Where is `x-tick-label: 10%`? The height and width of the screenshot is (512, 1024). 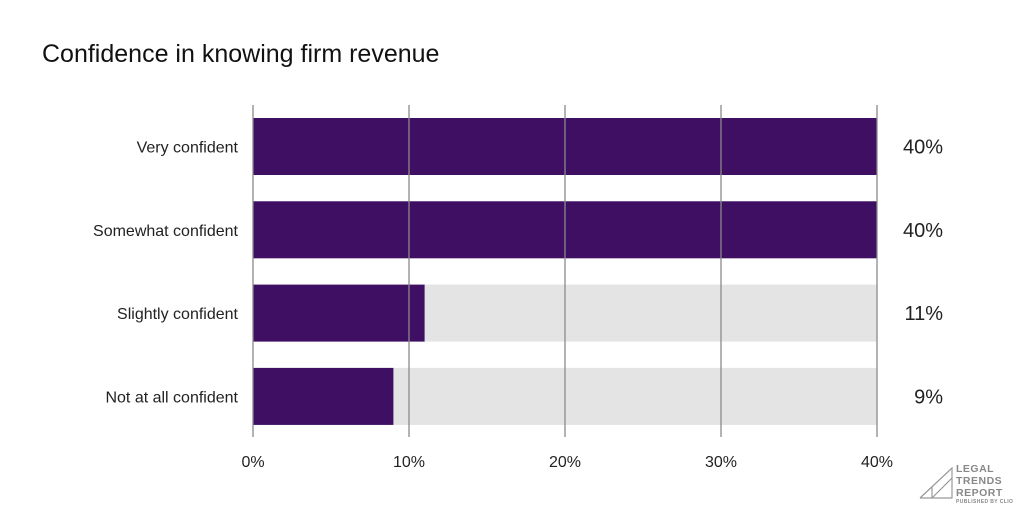
x-tick-label: 10% is located at coordinates (409, 462).